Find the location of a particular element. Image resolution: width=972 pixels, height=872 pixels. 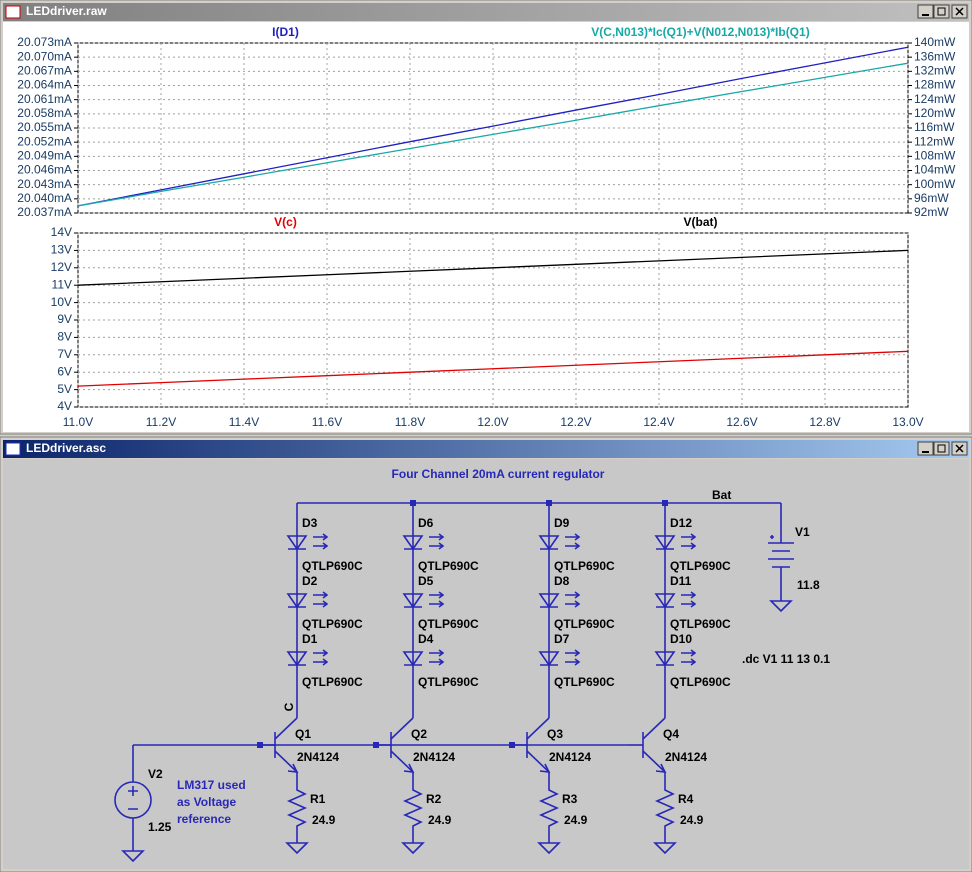

y-tick-label: 20.064mA is located at coordinates (44, 85).